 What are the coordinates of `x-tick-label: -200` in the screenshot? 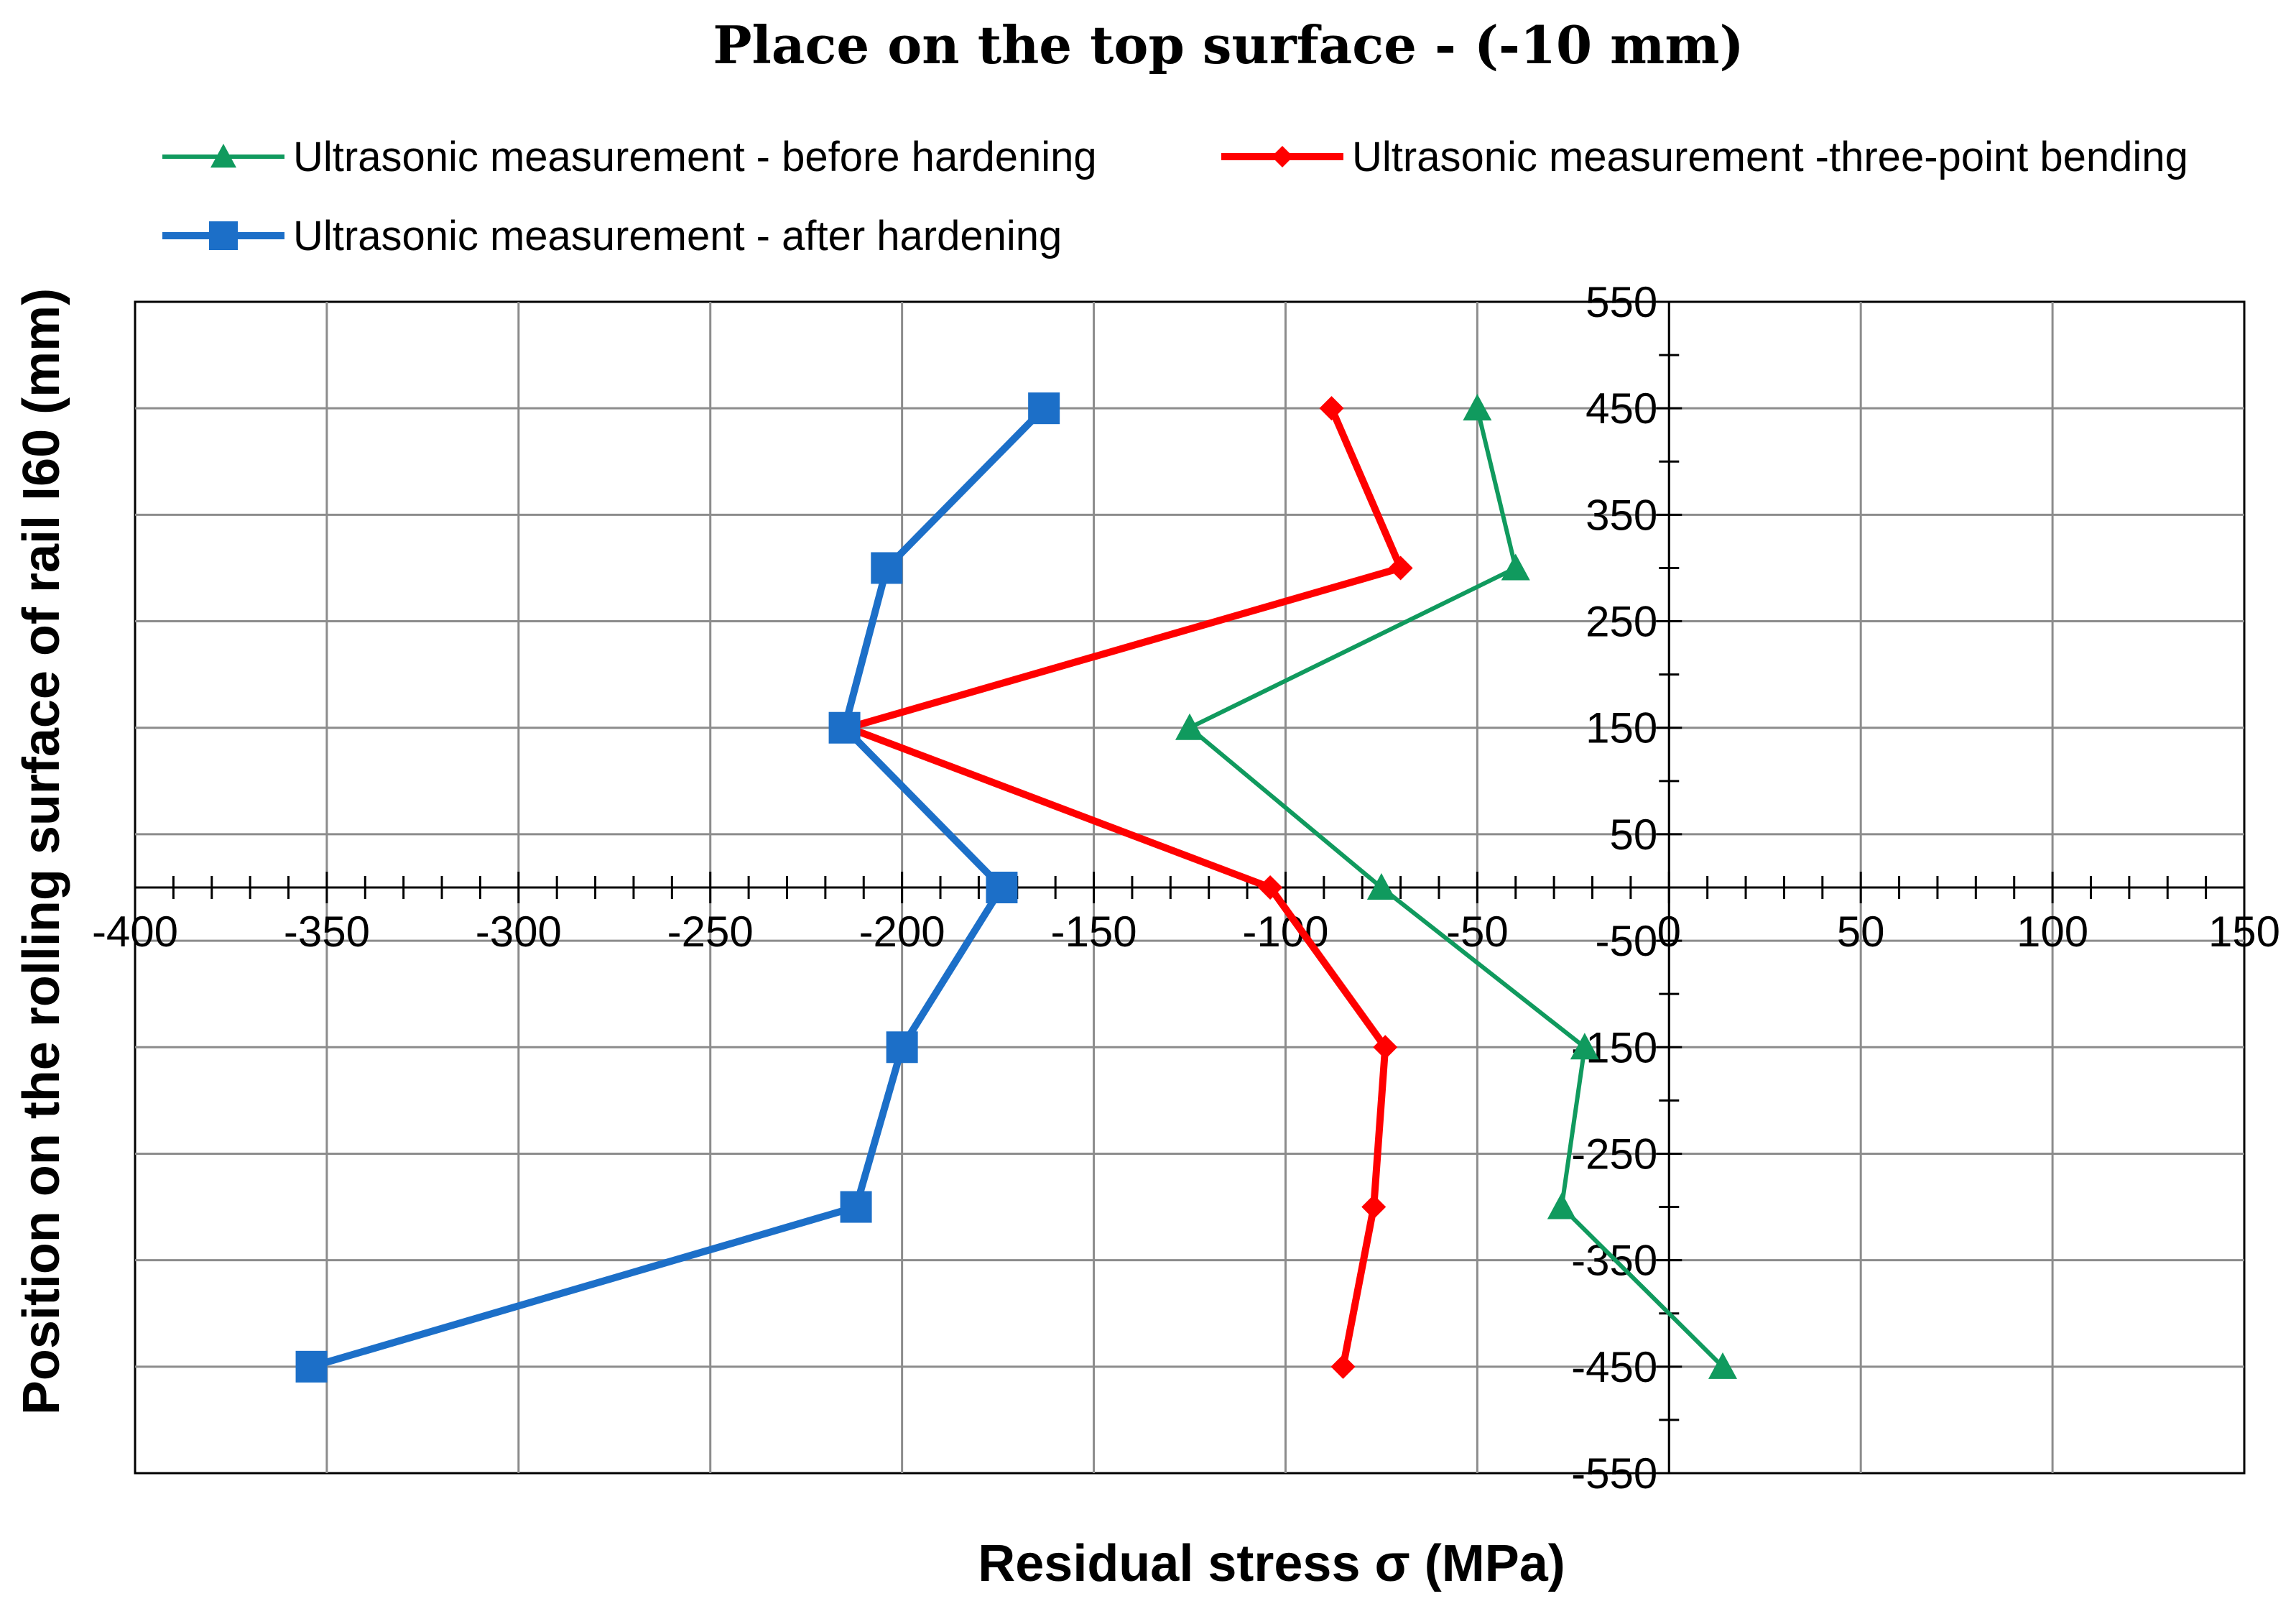 It's located at (902, 932).